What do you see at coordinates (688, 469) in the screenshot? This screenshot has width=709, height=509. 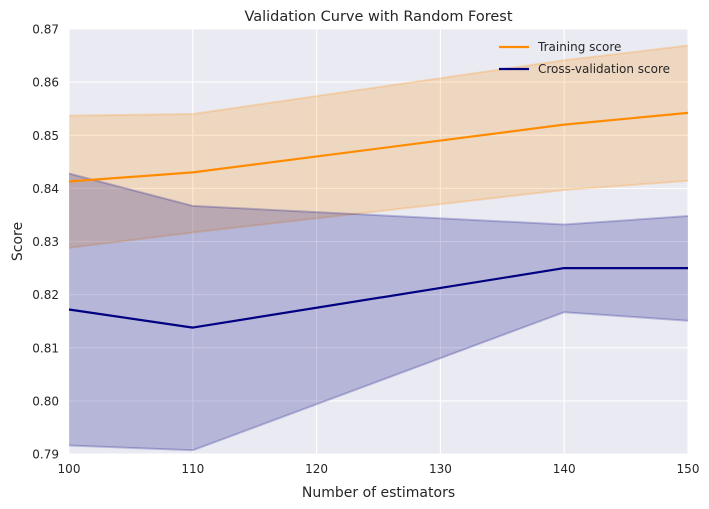 I see `x-tick-label: 150` at bounding box center [688, 469].